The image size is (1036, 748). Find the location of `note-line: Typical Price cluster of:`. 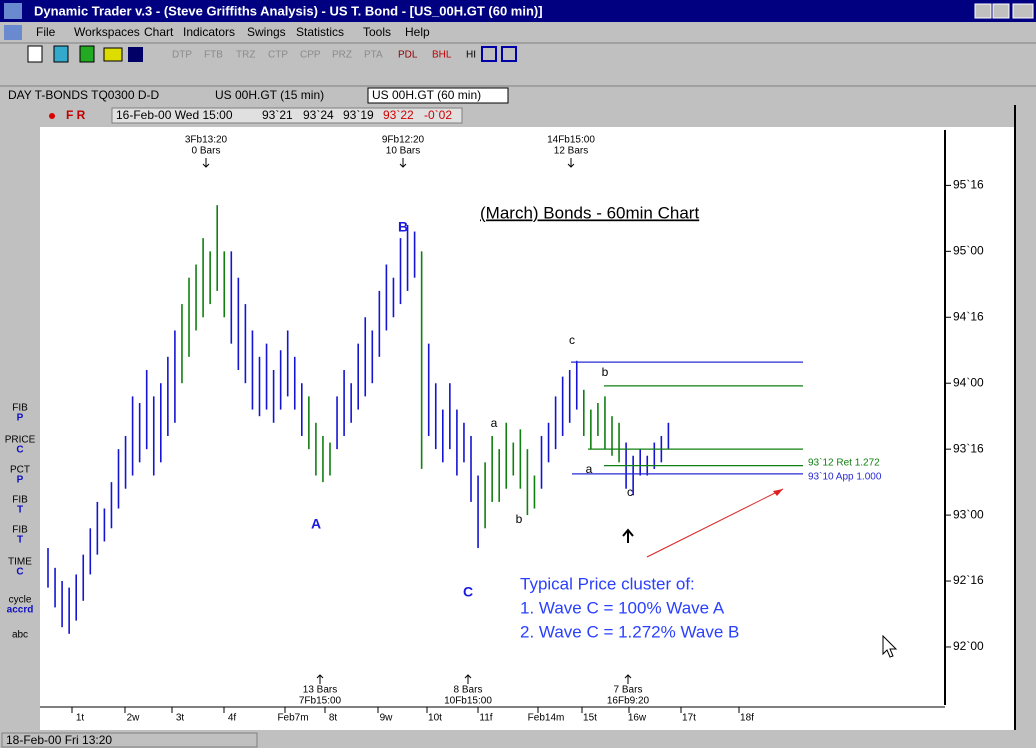

note-line: Typical Price cluster of: is located at coordinates (607, 583).